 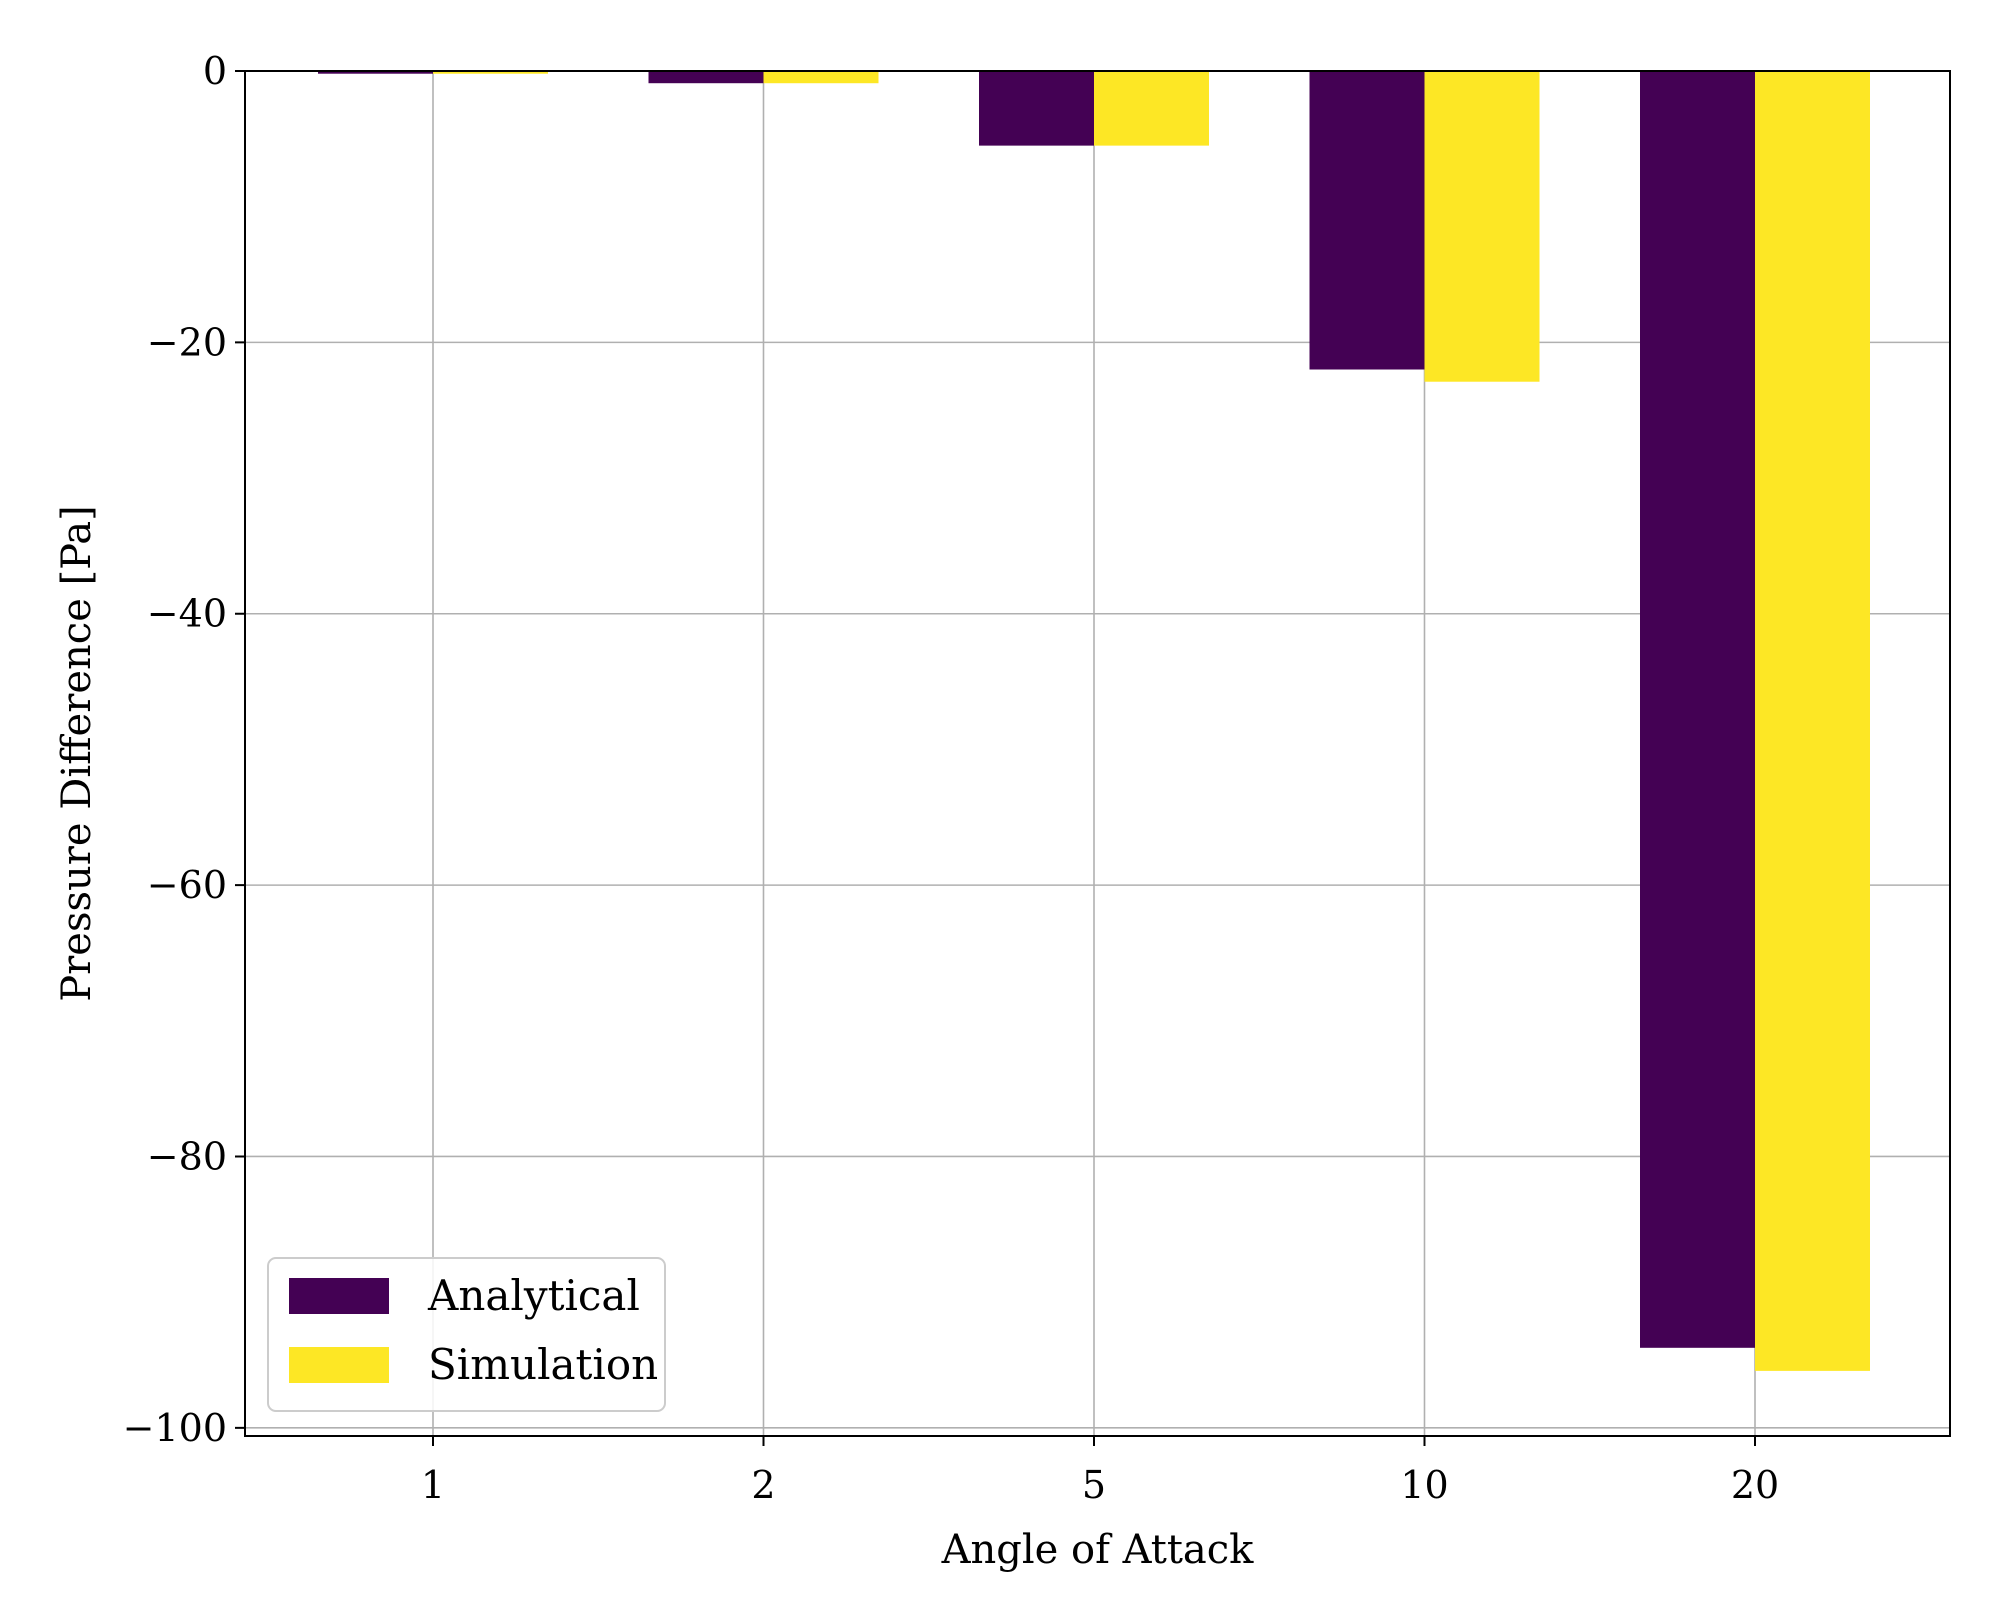 What do you see at coordinates (339, 1365) in the screenshot?
I see `legend-swatch-simulation` at bounding box center [339, 1365].